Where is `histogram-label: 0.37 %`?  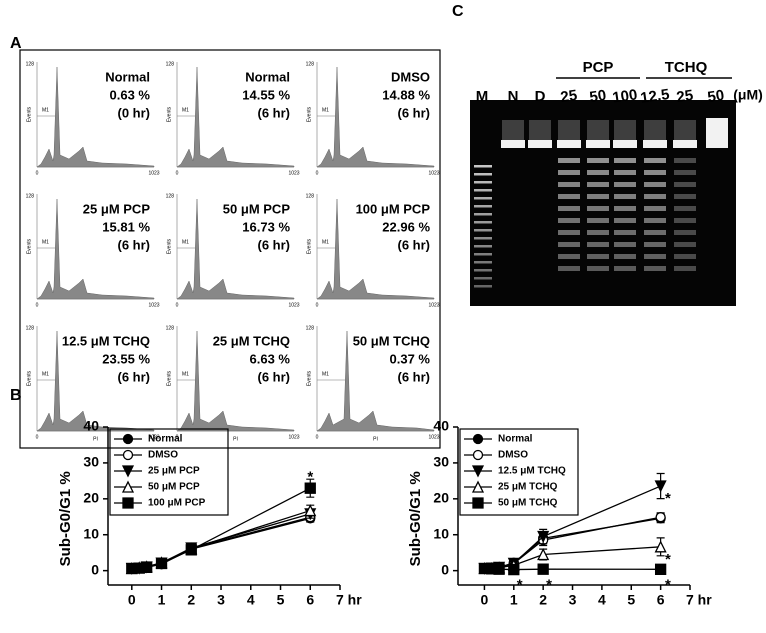
histogram-label: 0.37 % is located at coordinates (410, 358).